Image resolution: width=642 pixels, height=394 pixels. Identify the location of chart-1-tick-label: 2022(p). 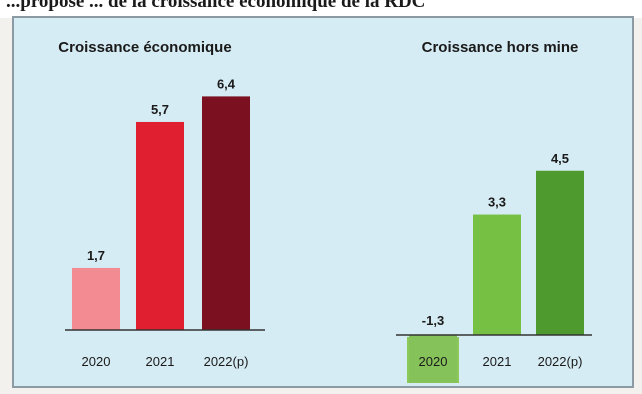
(226, 361).